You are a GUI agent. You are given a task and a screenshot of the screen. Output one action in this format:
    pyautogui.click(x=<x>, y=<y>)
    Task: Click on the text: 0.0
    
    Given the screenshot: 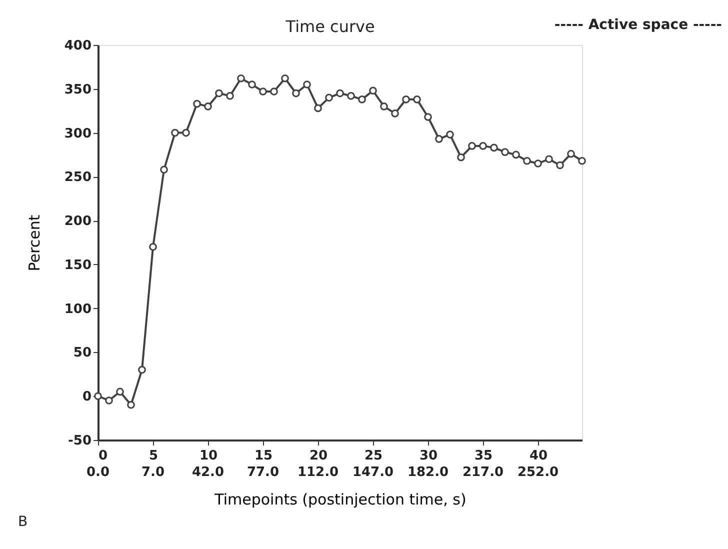 What is the action you would take?
    pyautogui.click(x=98, y=472)
    